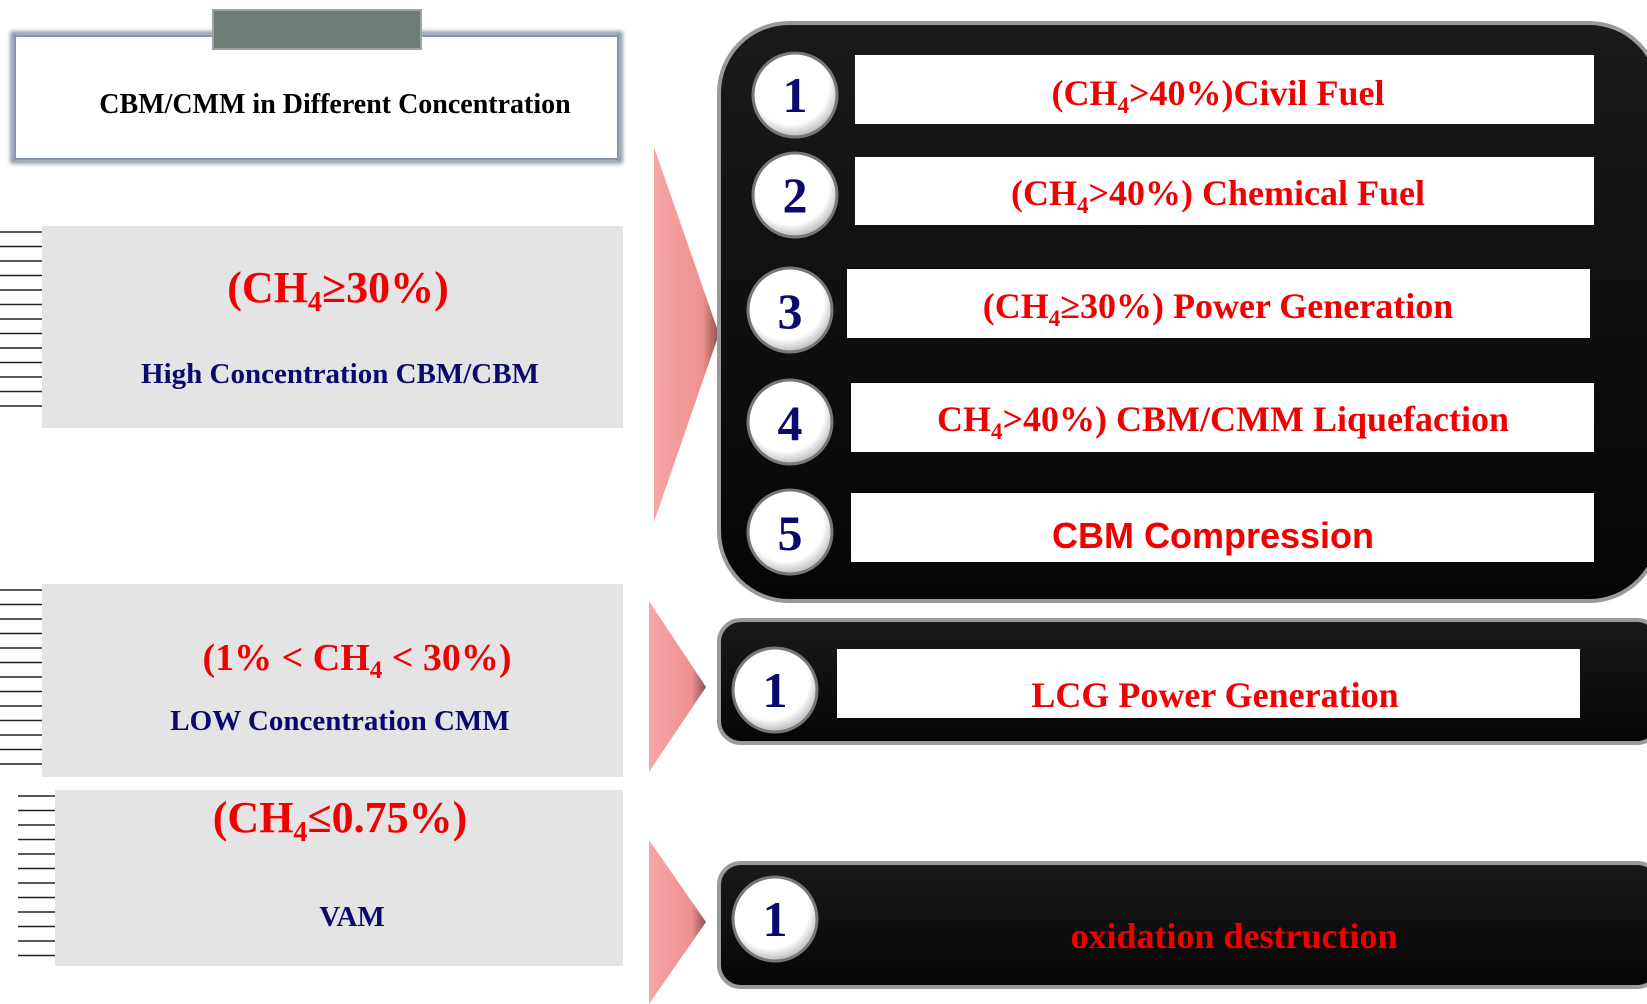  I want to click on range-text: ≤0.75%), so click(387, 817).